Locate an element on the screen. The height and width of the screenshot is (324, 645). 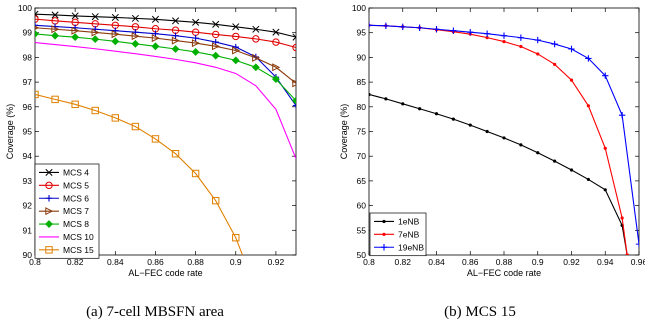
y-tick-label: 98 is located at coordinates (28, 57).